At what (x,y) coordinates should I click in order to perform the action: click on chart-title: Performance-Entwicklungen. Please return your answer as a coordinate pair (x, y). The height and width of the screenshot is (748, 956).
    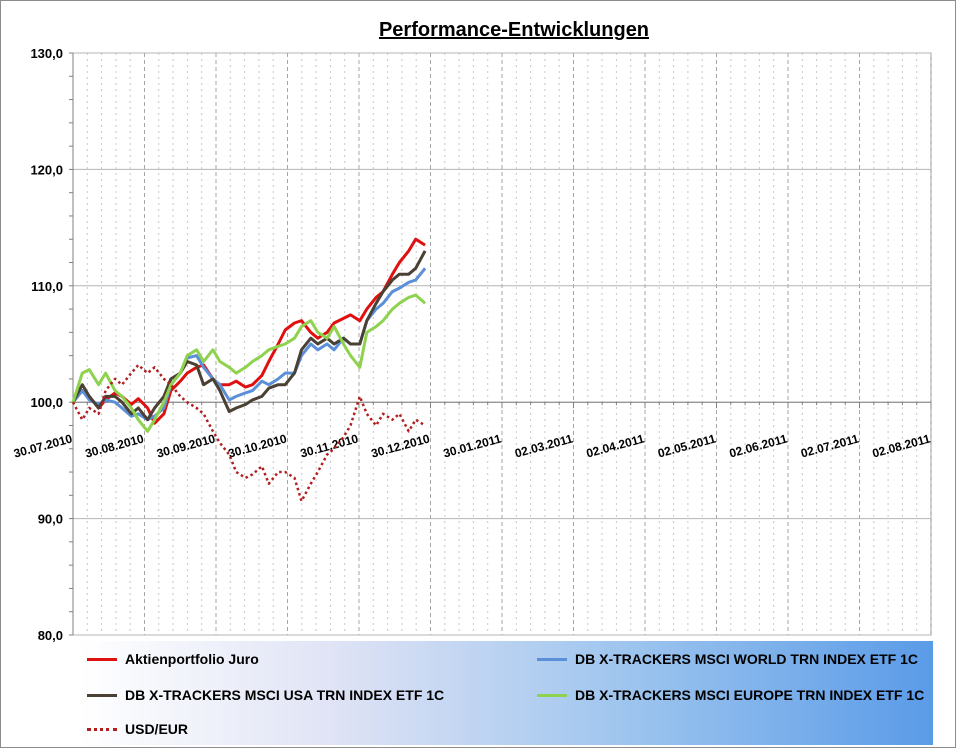
    Looking at the image, I should click on (514, 30).